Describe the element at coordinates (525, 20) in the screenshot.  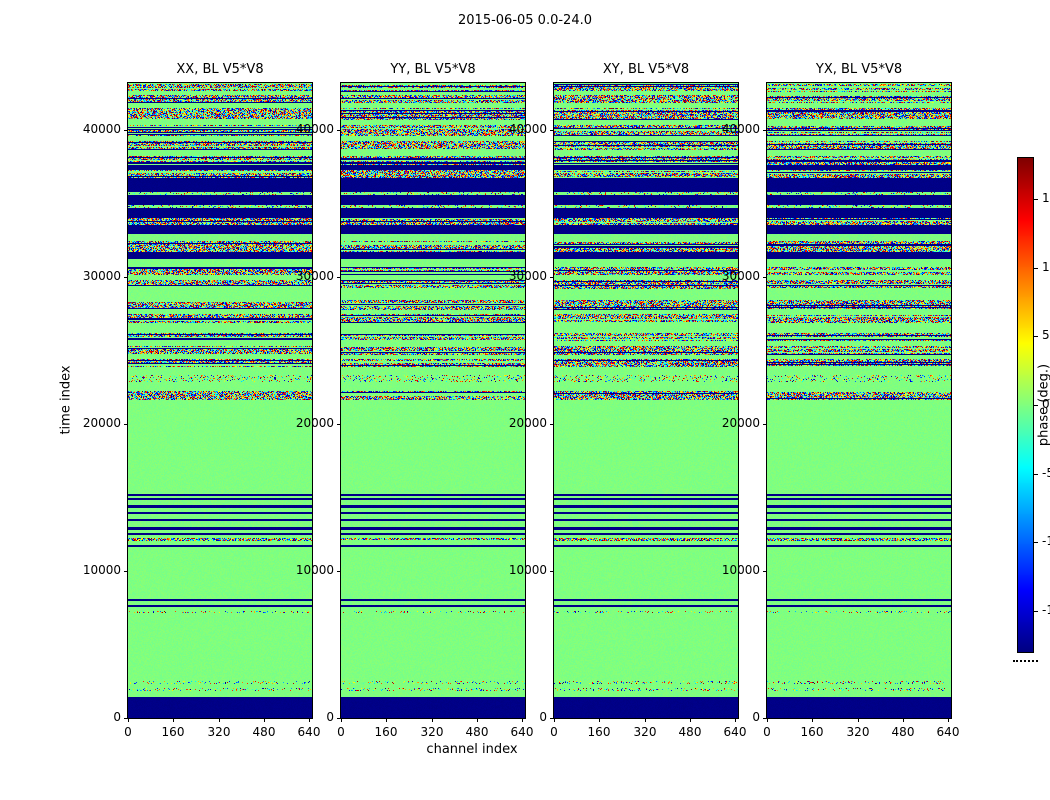
I see `figure-title: 2015-06-05 0.0-24.0` at that location.